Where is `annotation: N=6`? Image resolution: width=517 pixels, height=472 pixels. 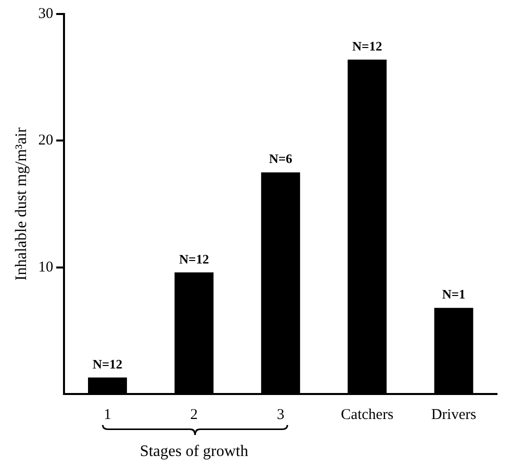 annotation: N=6 is located at coordinates (280, 158).